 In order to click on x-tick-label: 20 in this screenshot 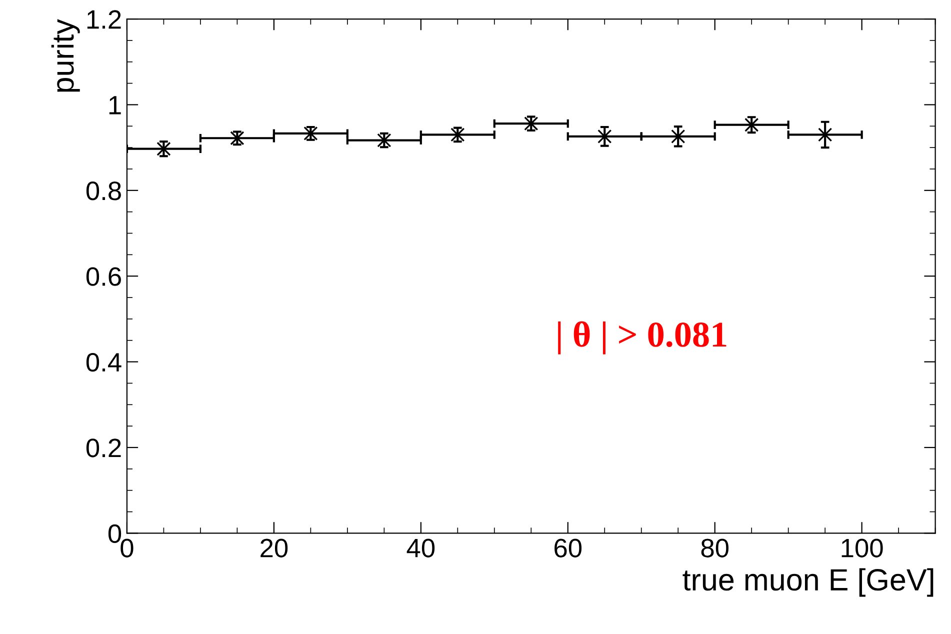, I will do `click(274, 548)`.